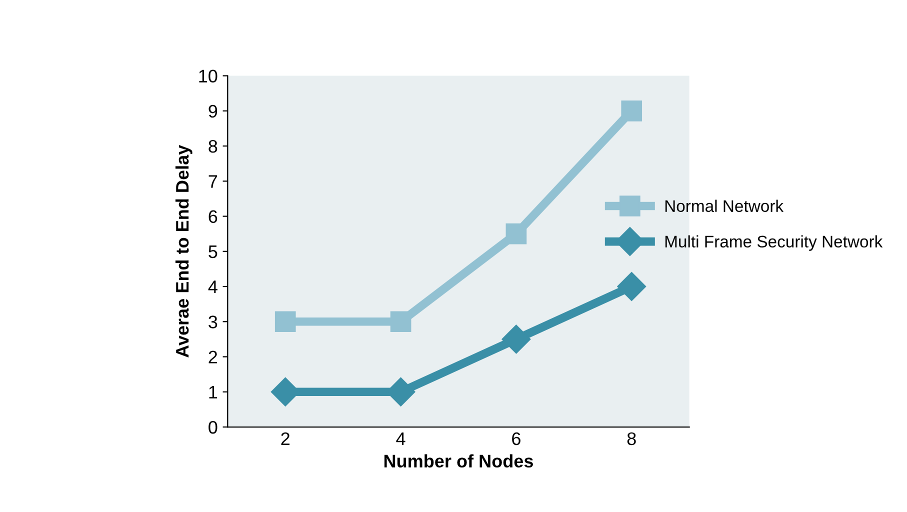 The image size is (907, 512). I want to click on y-tick-label: 10, so click(208, 76).